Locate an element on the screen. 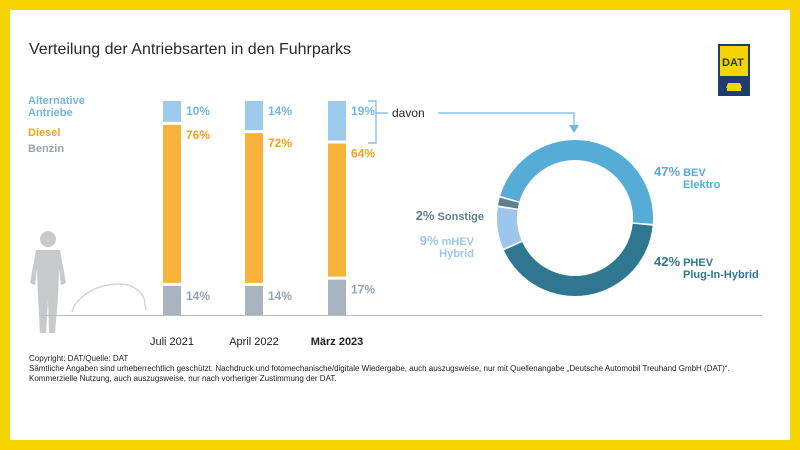 The height and width of the screenshot is (450, 800). donut-slice-phev is located at coordinates (578, 260).